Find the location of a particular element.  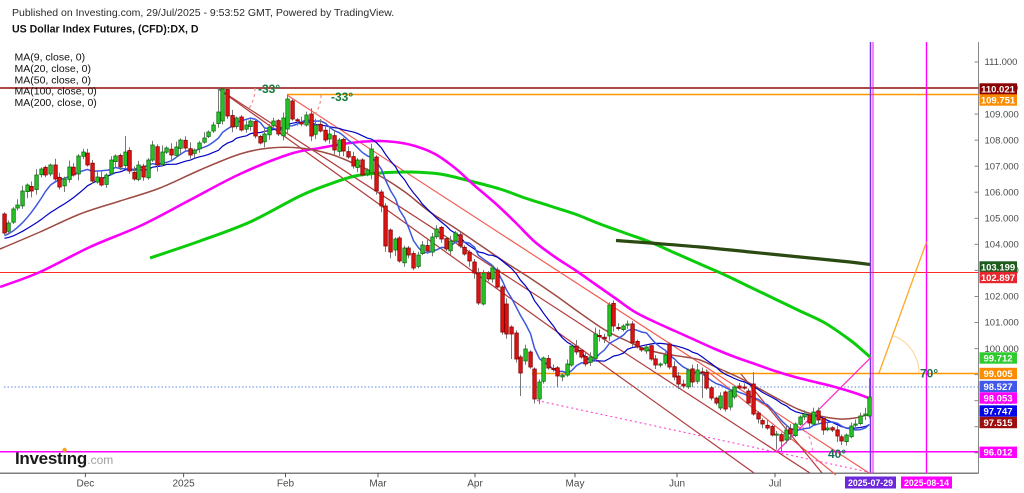

svg-text: 100.000 is located at coordinates (1002, 349).